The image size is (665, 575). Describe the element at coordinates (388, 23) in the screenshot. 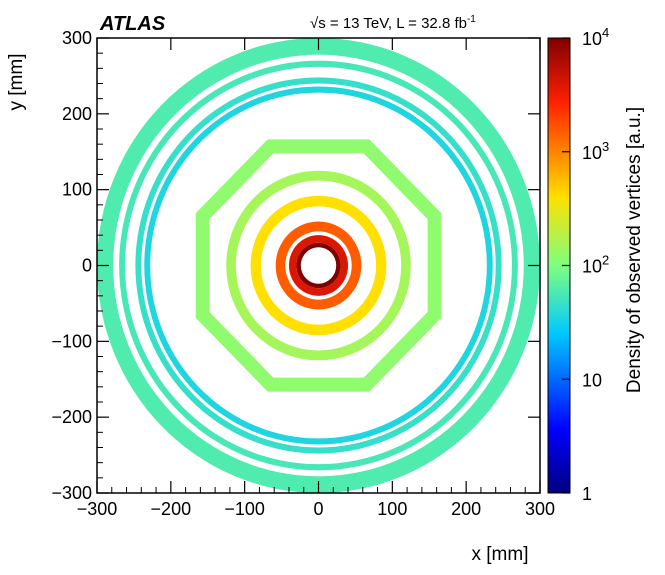

I see `energy-lumi-text: √s = 13 TeV, L = 32.8 fb` at that location.